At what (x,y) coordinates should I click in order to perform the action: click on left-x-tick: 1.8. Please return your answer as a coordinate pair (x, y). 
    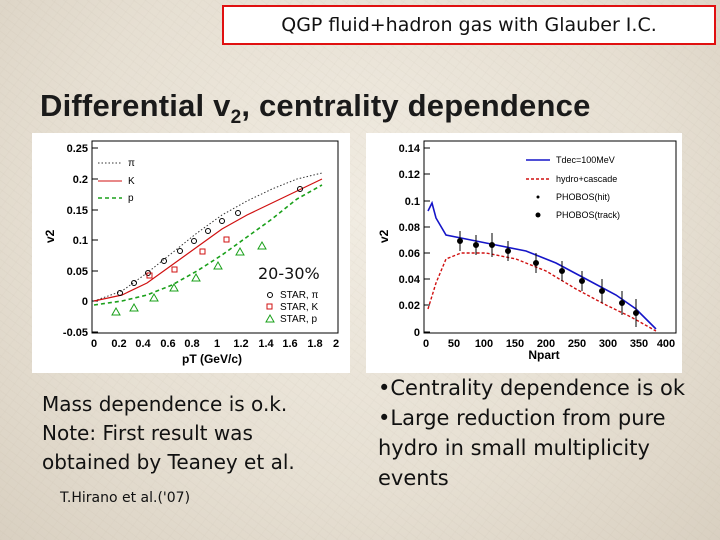
    Looking at the image, I should click on (314, 344).